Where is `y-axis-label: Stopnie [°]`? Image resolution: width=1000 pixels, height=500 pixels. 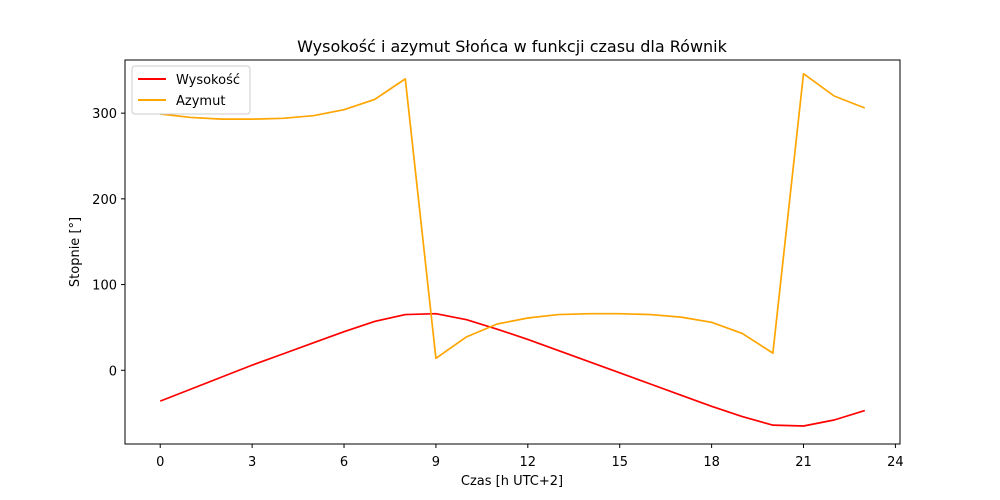 y-axis-label: Stopnie [°] is located at coordinates (75, 252).